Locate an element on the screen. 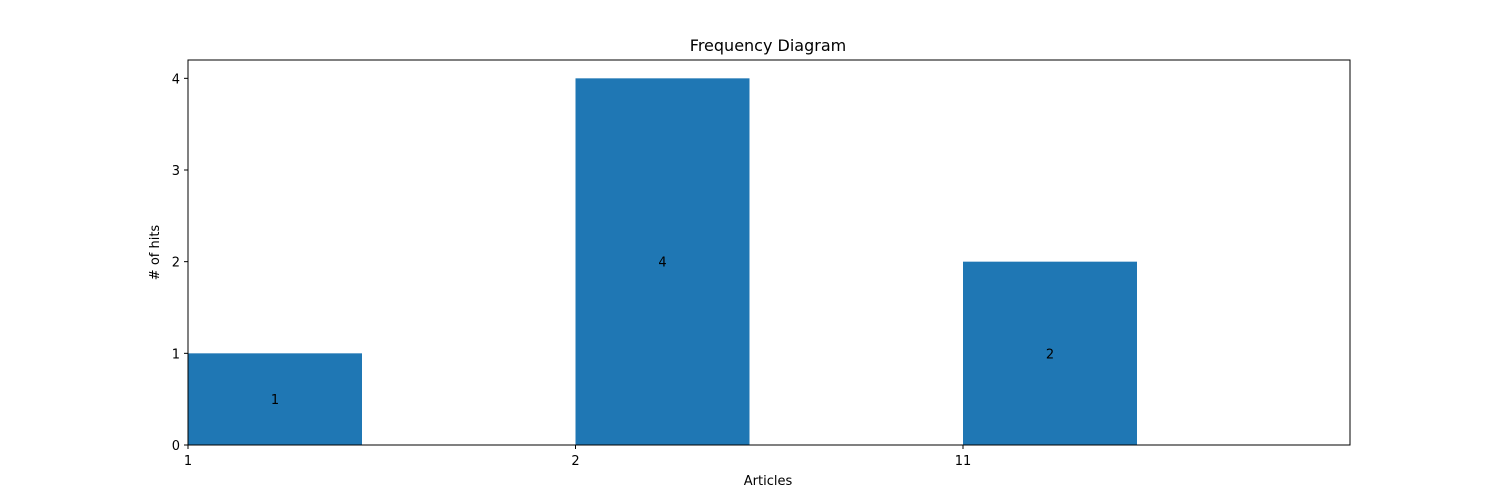 The height and width of the screenshot is (500, 1500). x-axis-label: Articles is located at coordinates (768, 481).